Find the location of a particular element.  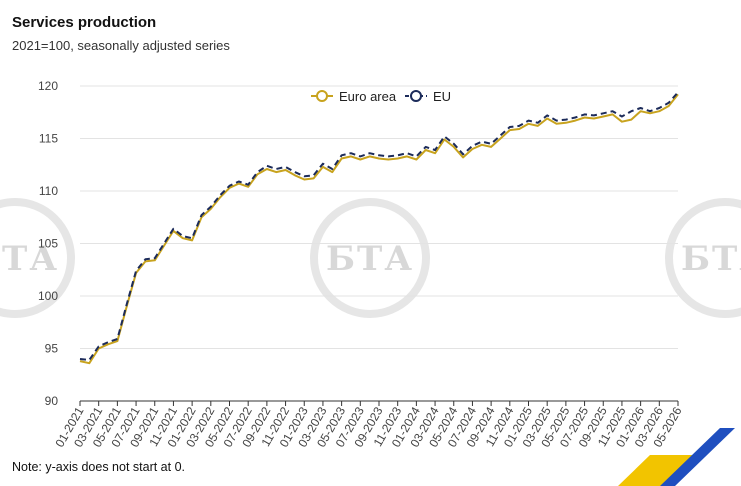

y-tick-label: 115 is located at coordinates (48, 139).